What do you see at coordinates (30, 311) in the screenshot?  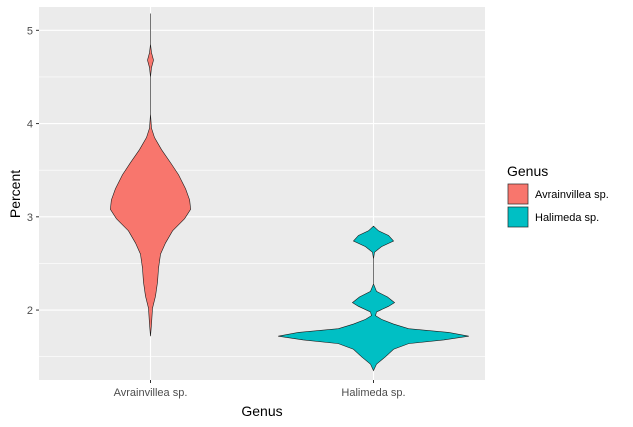 I see `y-tick-label: 2` at bounding box center [30, 311].